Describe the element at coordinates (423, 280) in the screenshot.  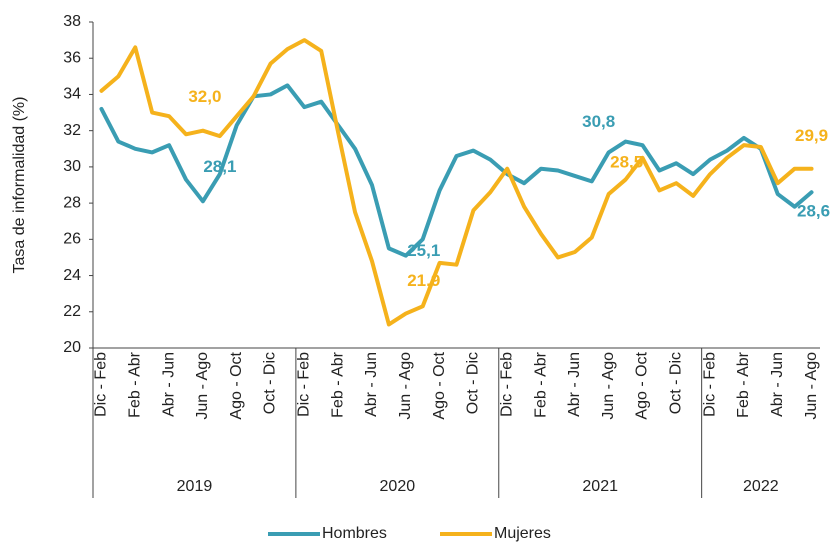
I see `value-label: 21,9` at that location.